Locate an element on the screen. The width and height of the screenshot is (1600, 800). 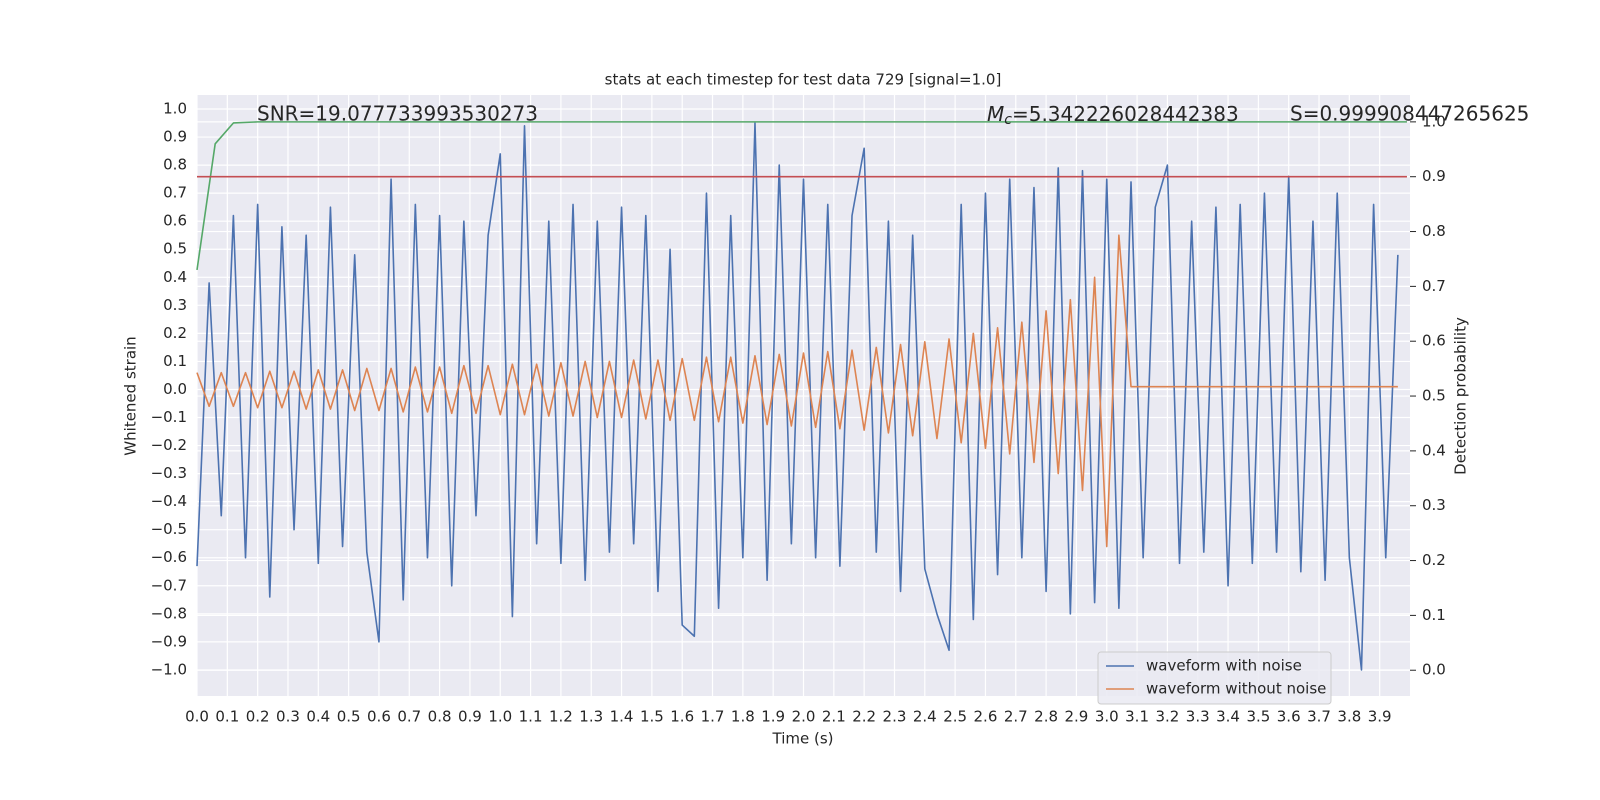
x-tick-label: 3.8 is located at coordinates (1349, 717).